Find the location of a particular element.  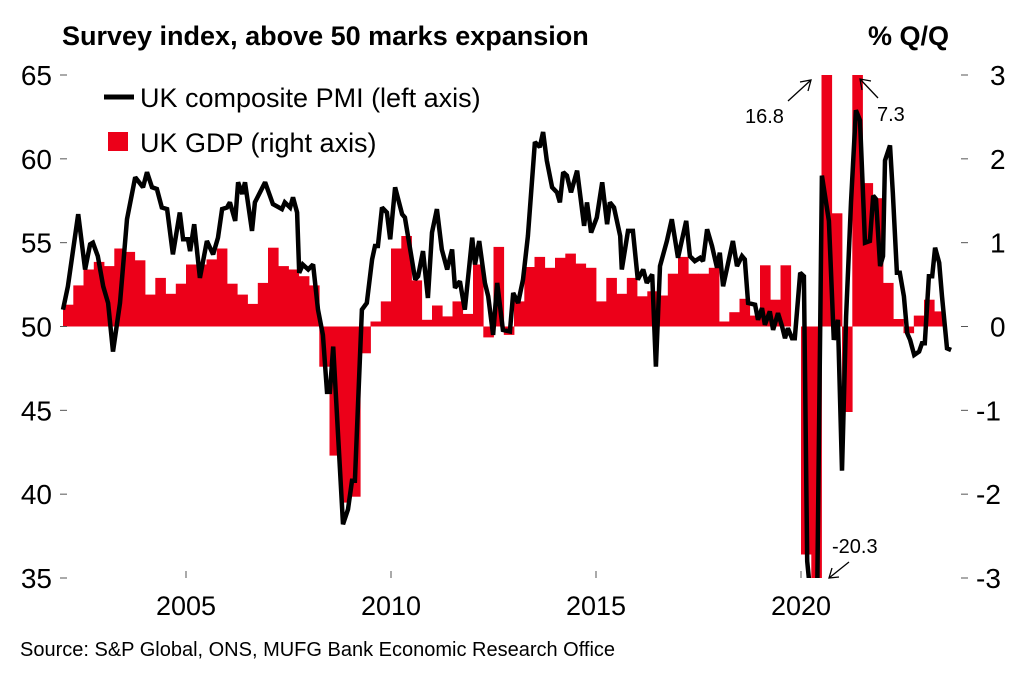

right-tick-label: 3 is located at coordinates (998, 75).